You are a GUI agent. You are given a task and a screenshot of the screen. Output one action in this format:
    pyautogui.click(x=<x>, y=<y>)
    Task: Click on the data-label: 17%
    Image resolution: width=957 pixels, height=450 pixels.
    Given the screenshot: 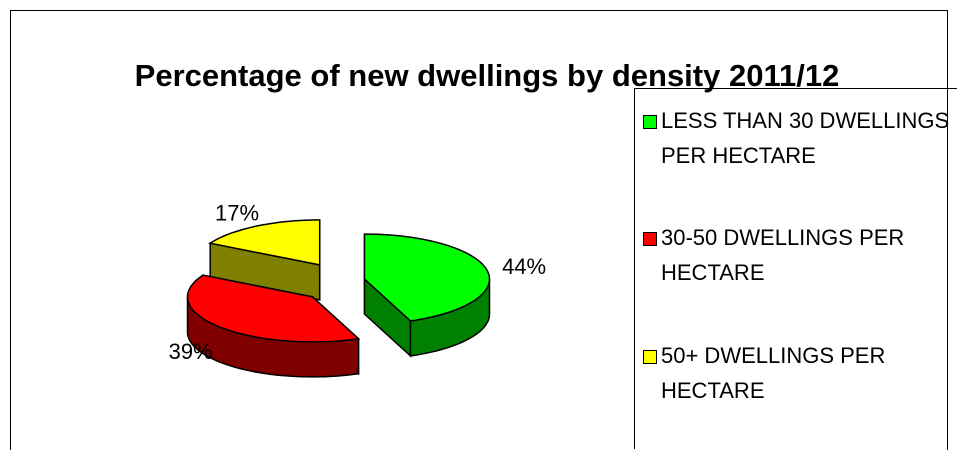 What is the action you would take?
    pyautogui.click(x=237, y=212)
    